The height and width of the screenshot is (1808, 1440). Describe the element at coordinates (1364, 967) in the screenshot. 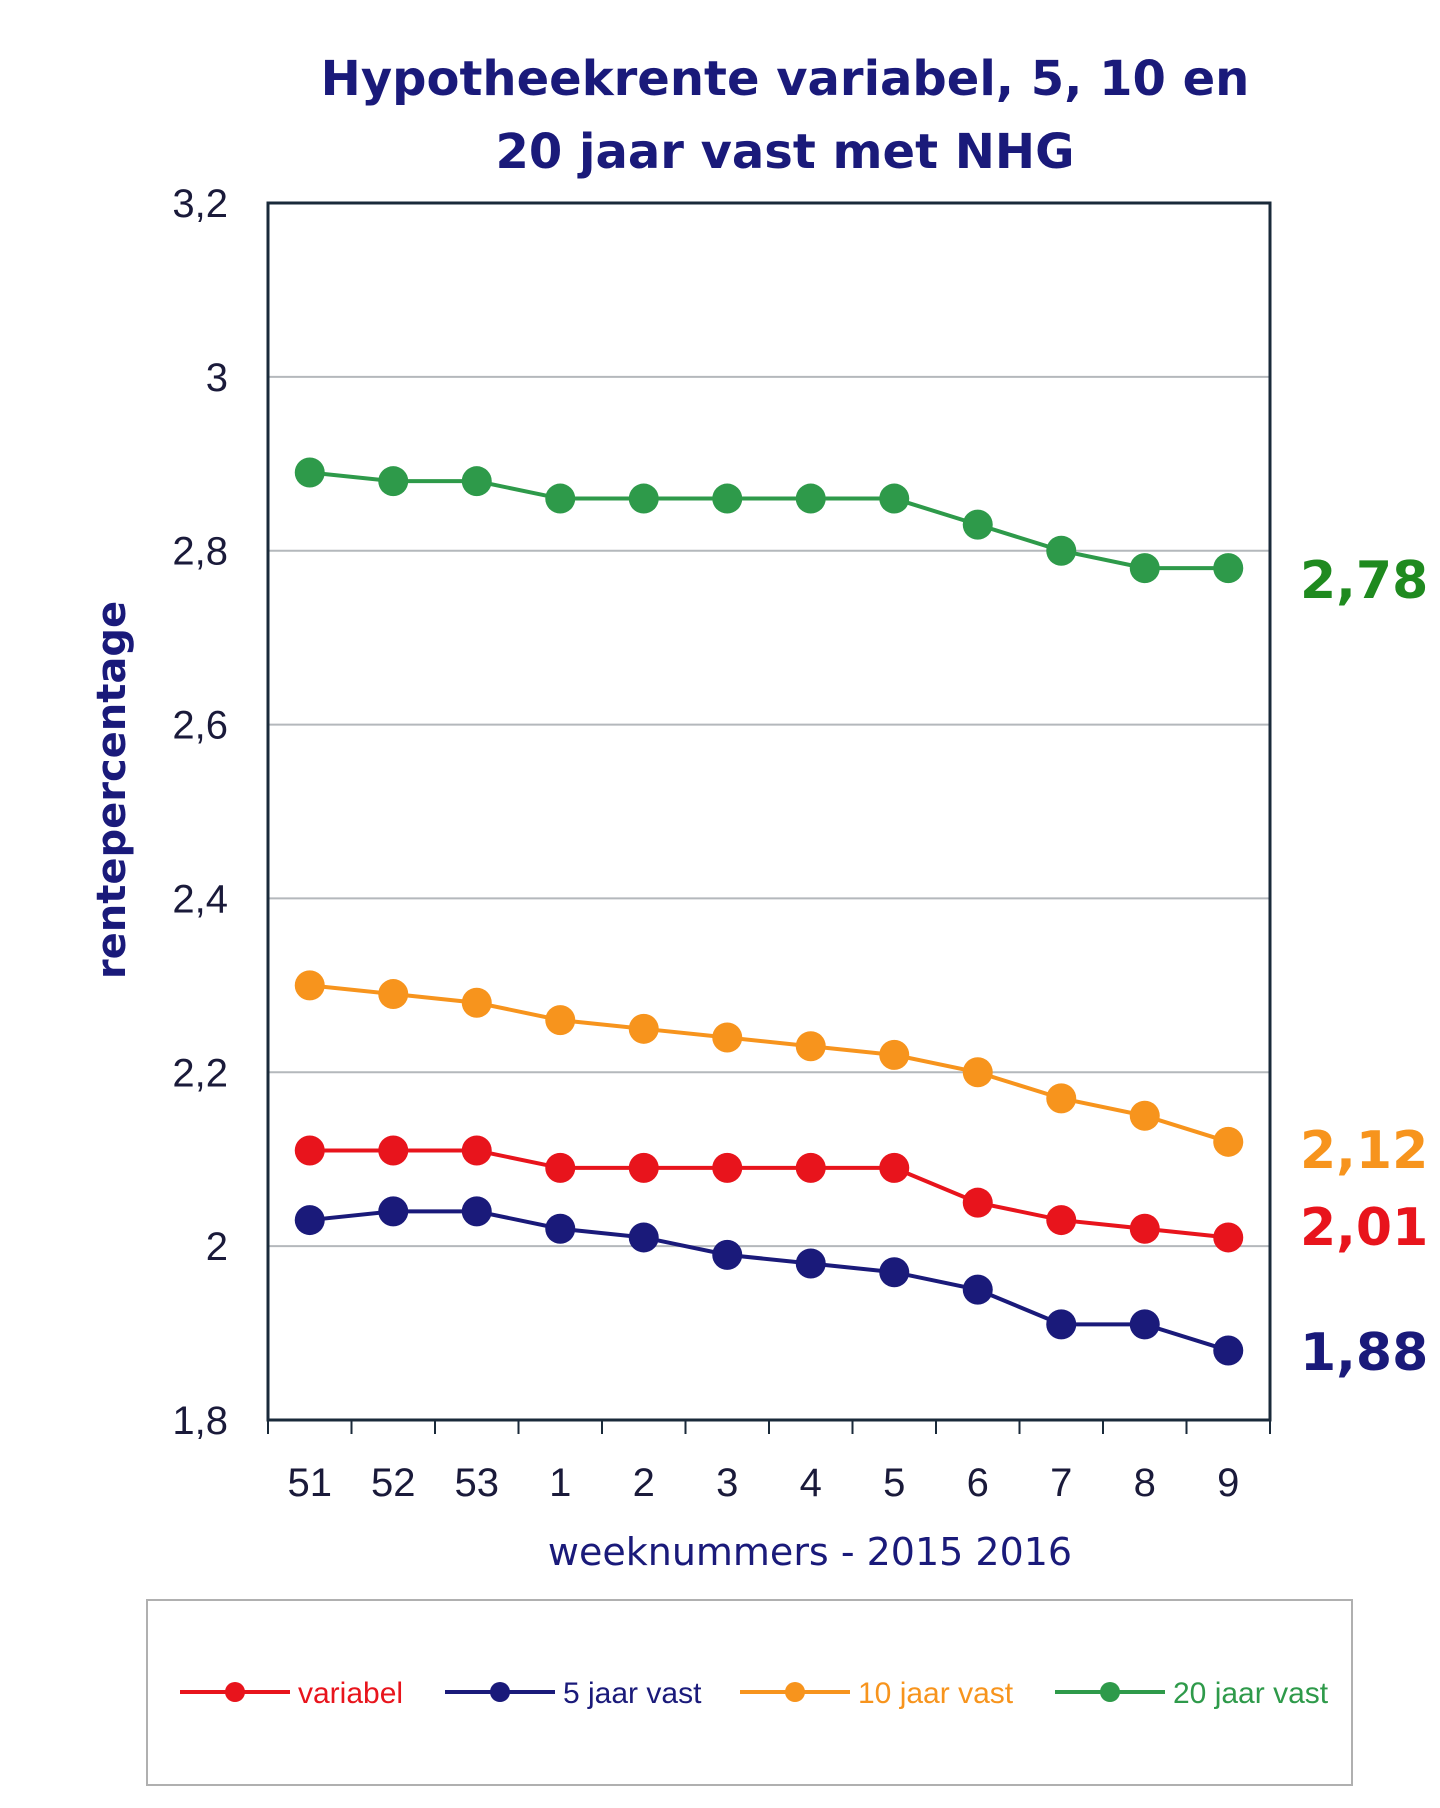

I see `end-labels: 2,01 1,88 2,12 2,78` at that location.